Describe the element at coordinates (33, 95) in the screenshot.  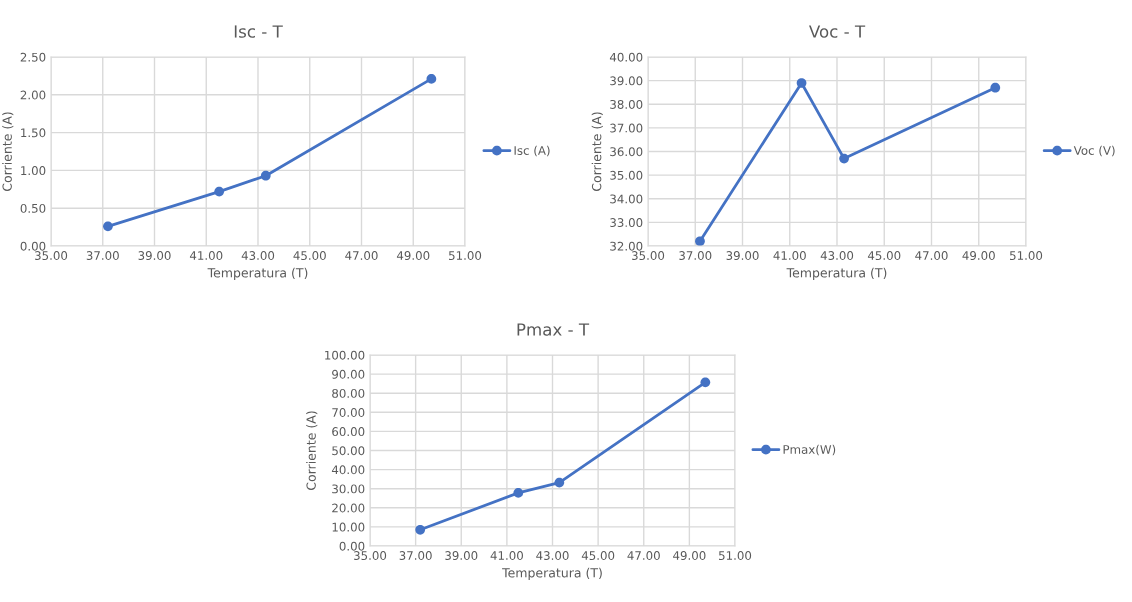
I see `y-tick-label: 2.00` at that location.